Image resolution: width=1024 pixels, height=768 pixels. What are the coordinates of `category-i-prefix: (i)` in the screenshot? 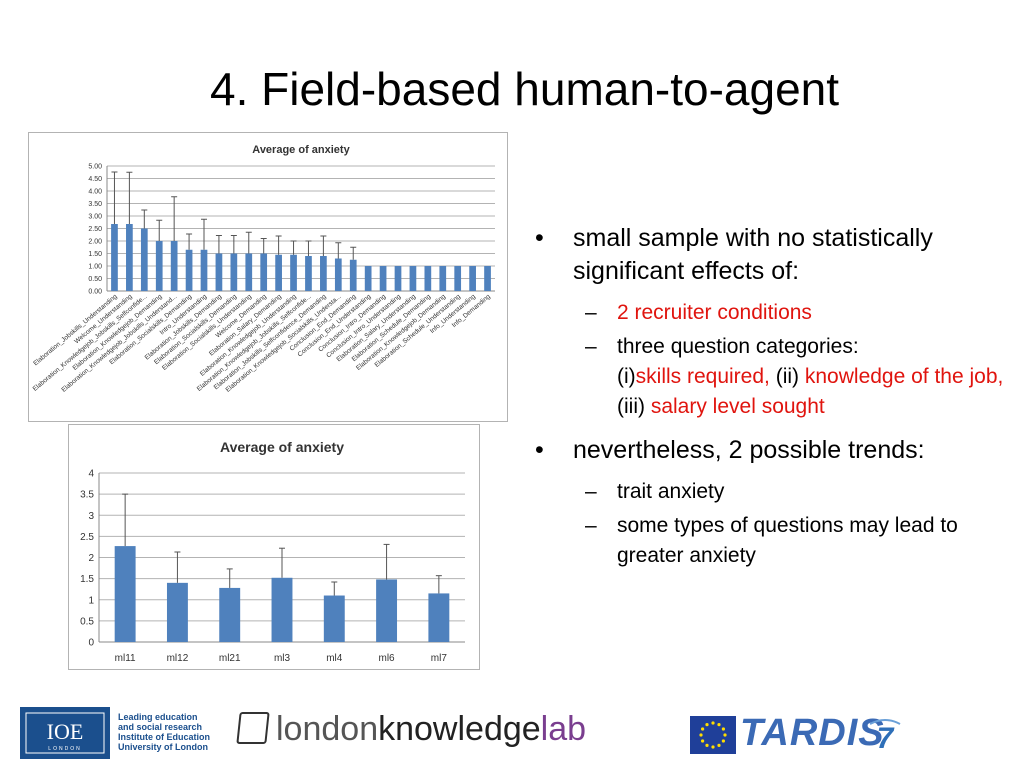 It's located at (626, 376).